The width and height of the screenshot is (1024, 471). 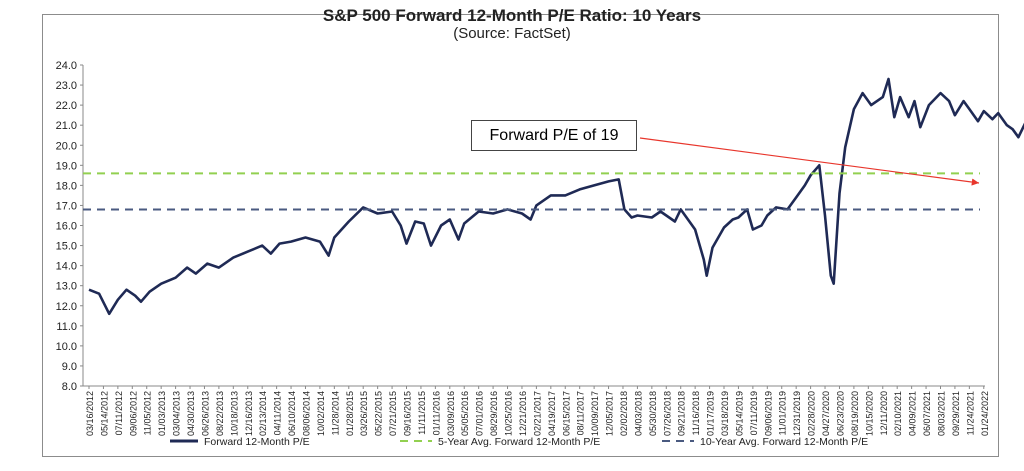 What do you see at coordinates (205, 413) in the screenshot?
I see `x-tick-label: 06/26/2013` at bounding box center [205, 413].